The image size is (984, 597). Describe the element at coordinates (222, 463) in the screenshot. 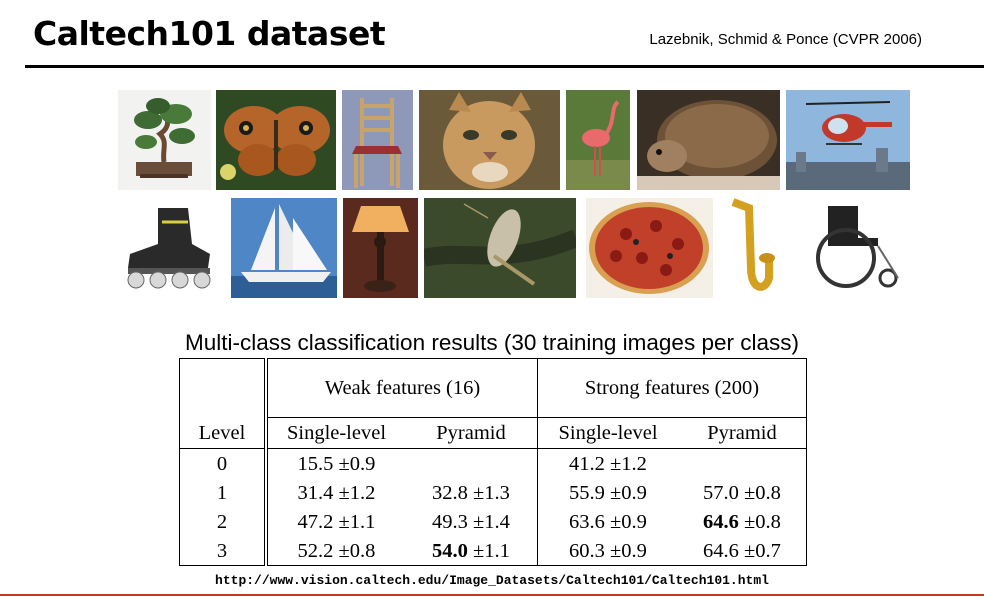

I see `level-cell: 0` at that location.